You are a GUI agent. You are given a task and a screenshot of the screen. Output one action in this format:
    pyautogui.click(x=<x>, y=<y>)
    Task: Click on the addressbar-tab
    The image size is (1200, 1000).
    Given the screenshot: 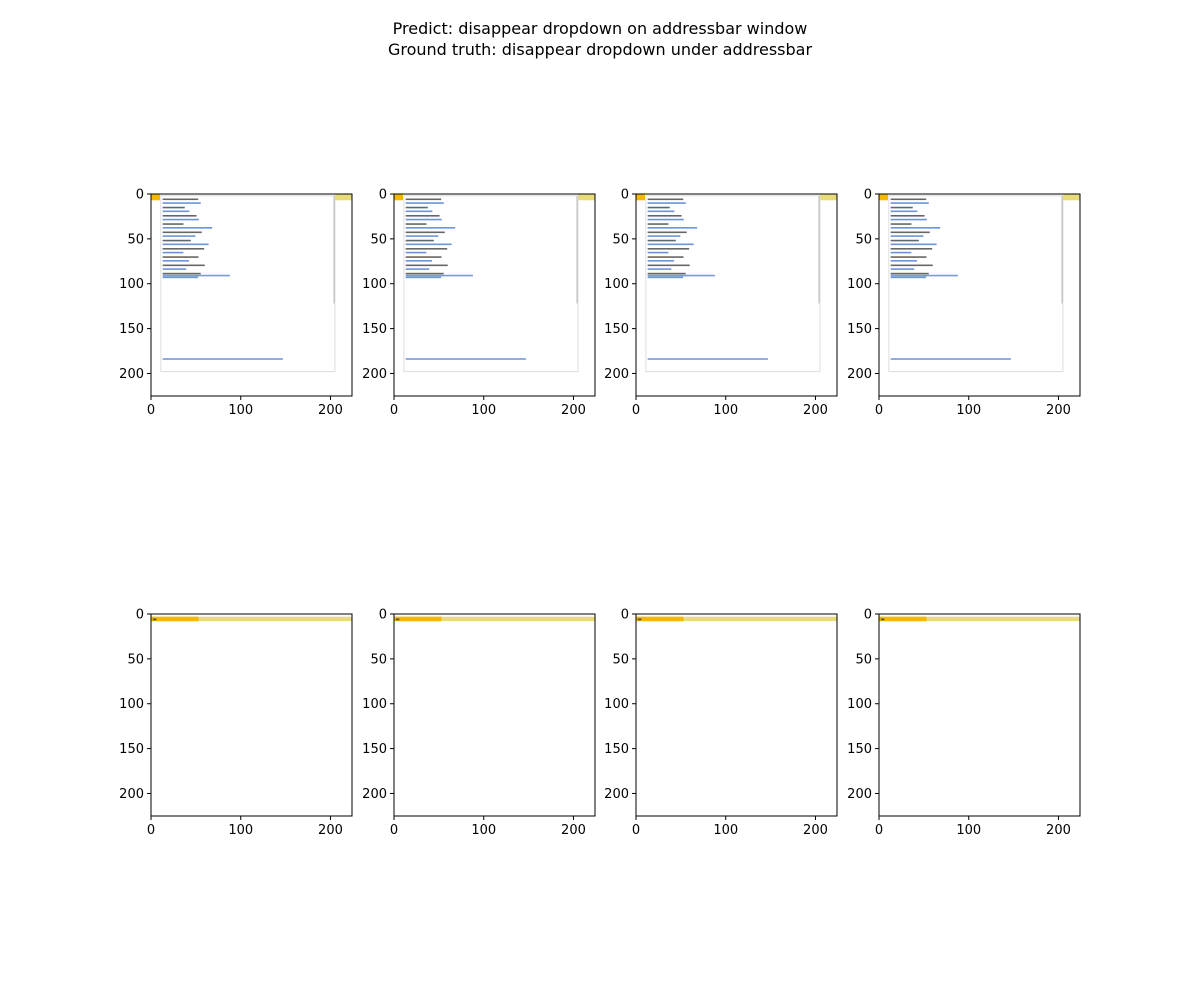 What is the action you would take?
    pyautogui.click(x=155, y=197)
    